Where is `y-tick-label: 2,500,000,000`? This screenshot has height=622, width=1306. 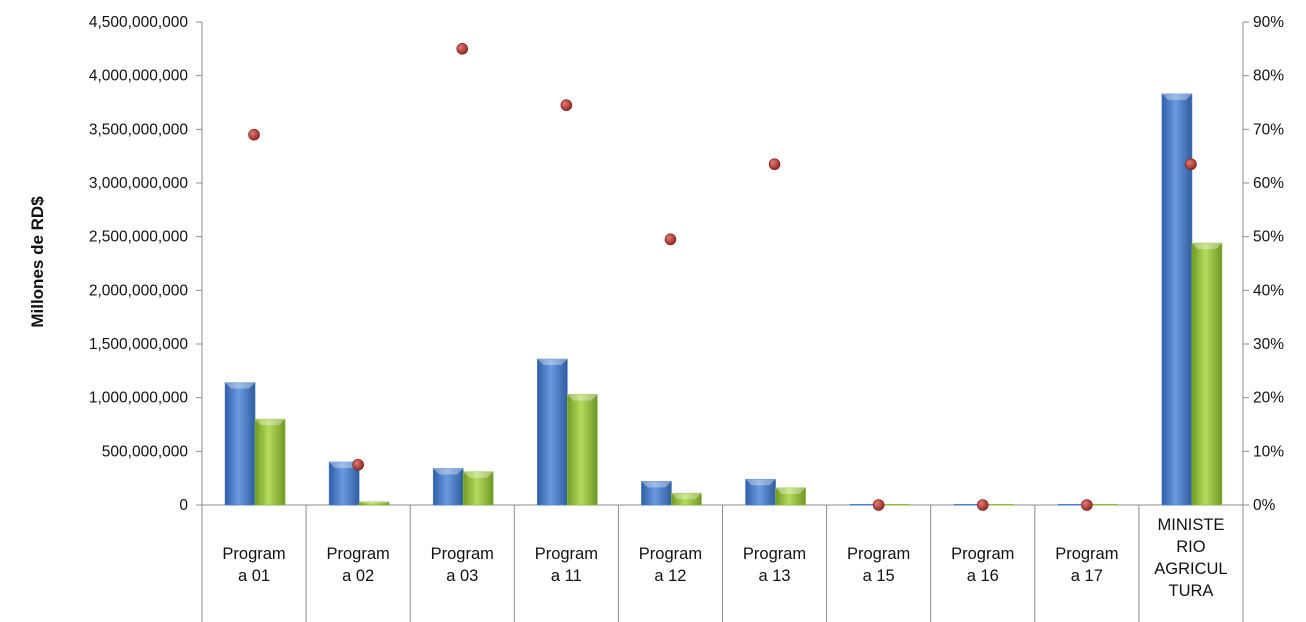
y-tick-label: 2,500,000,000 is located at coordinates (139, 237).